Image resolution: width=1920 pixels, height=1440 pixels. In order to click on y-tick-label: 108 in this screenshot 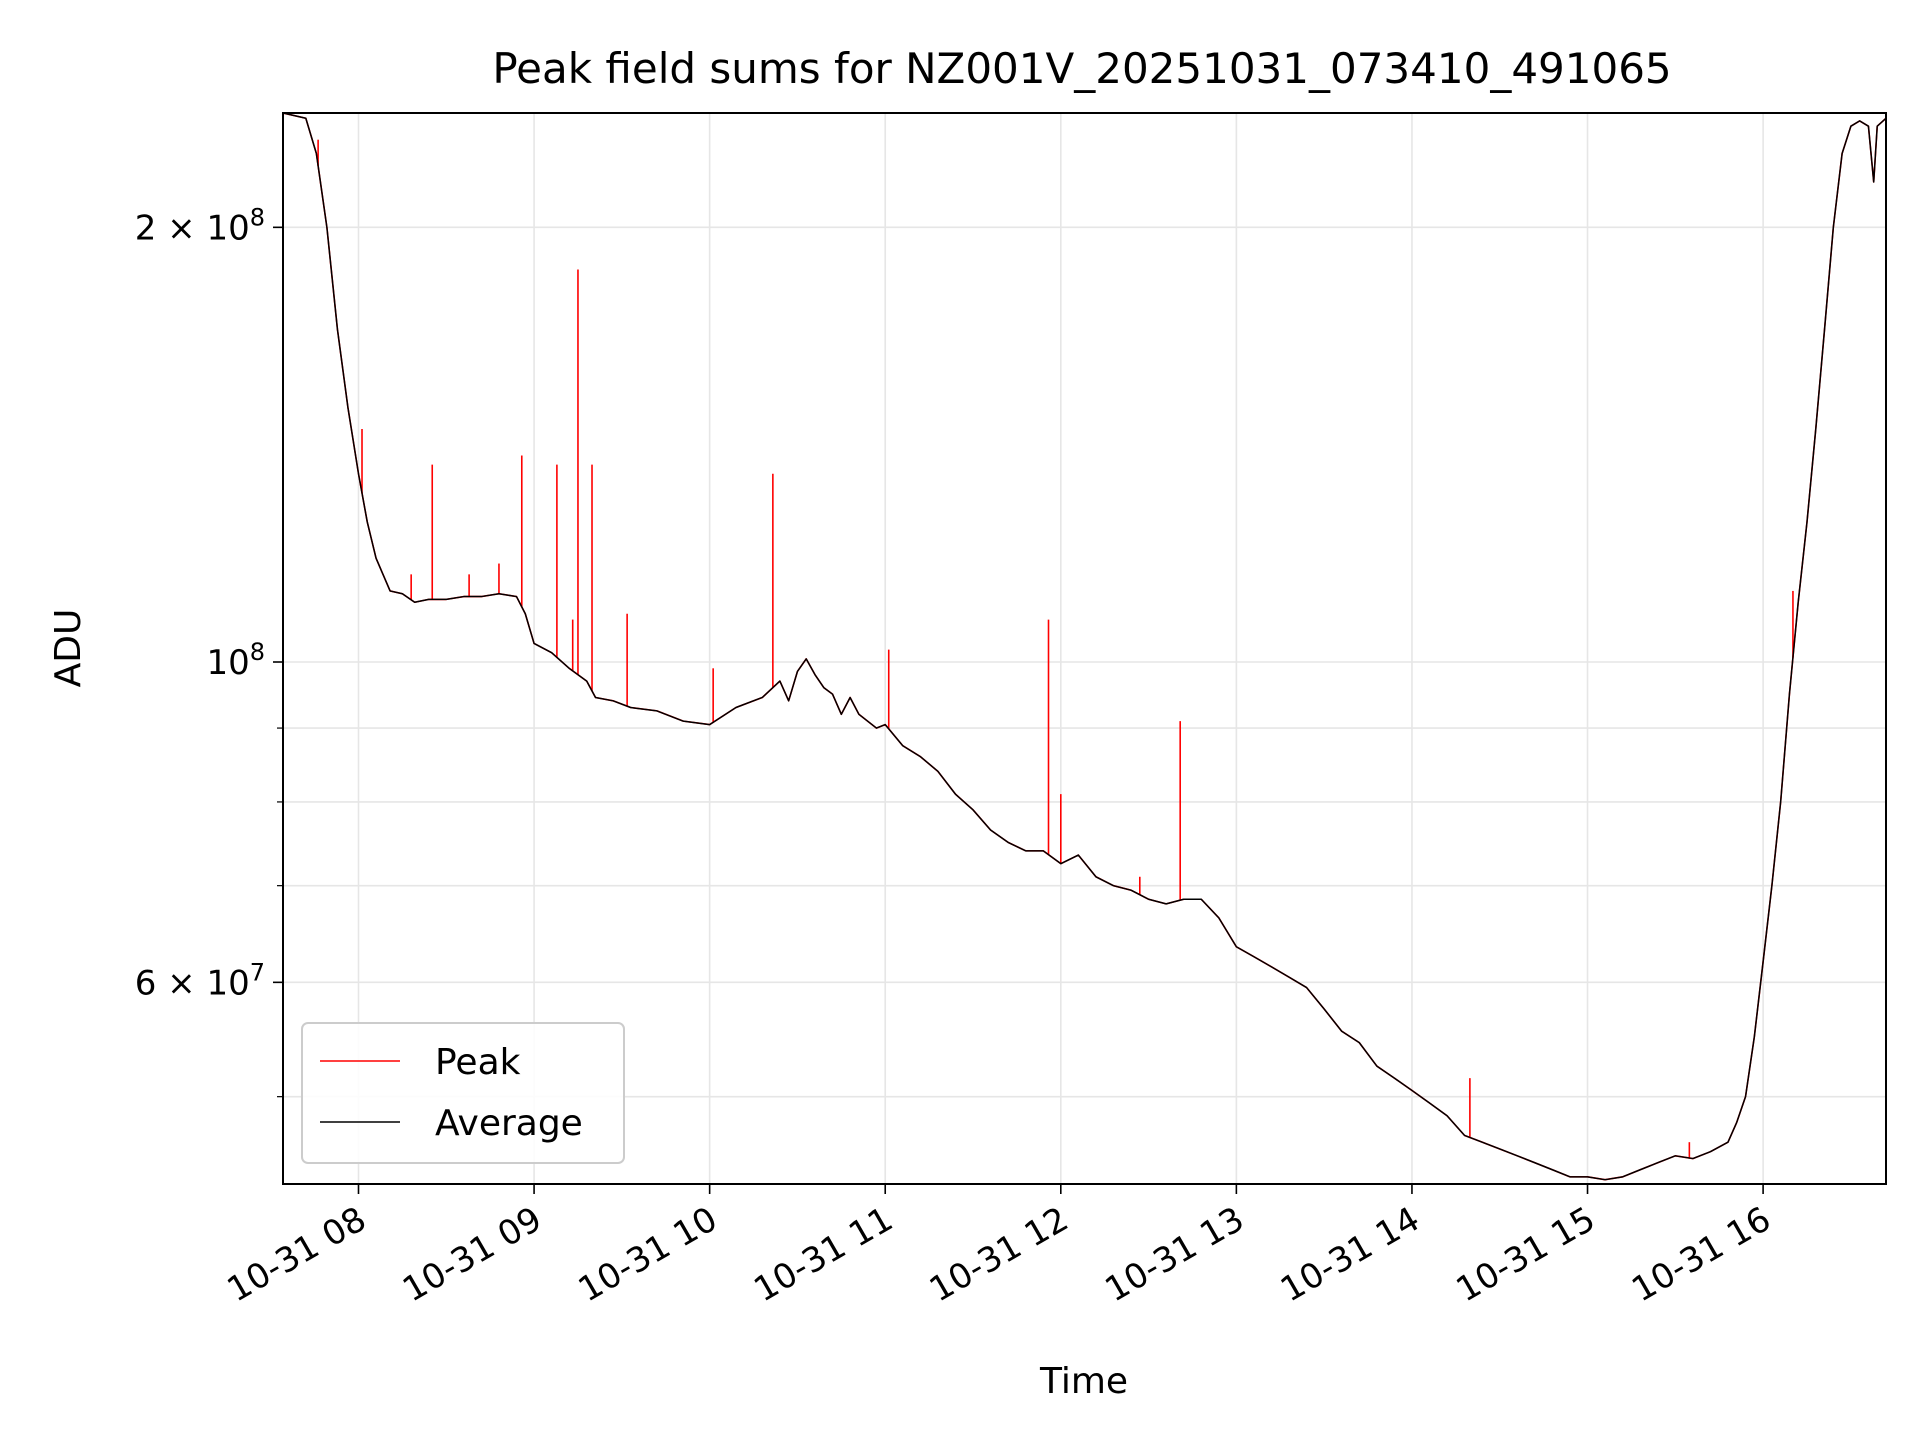, I will do `click(235, 660)`.